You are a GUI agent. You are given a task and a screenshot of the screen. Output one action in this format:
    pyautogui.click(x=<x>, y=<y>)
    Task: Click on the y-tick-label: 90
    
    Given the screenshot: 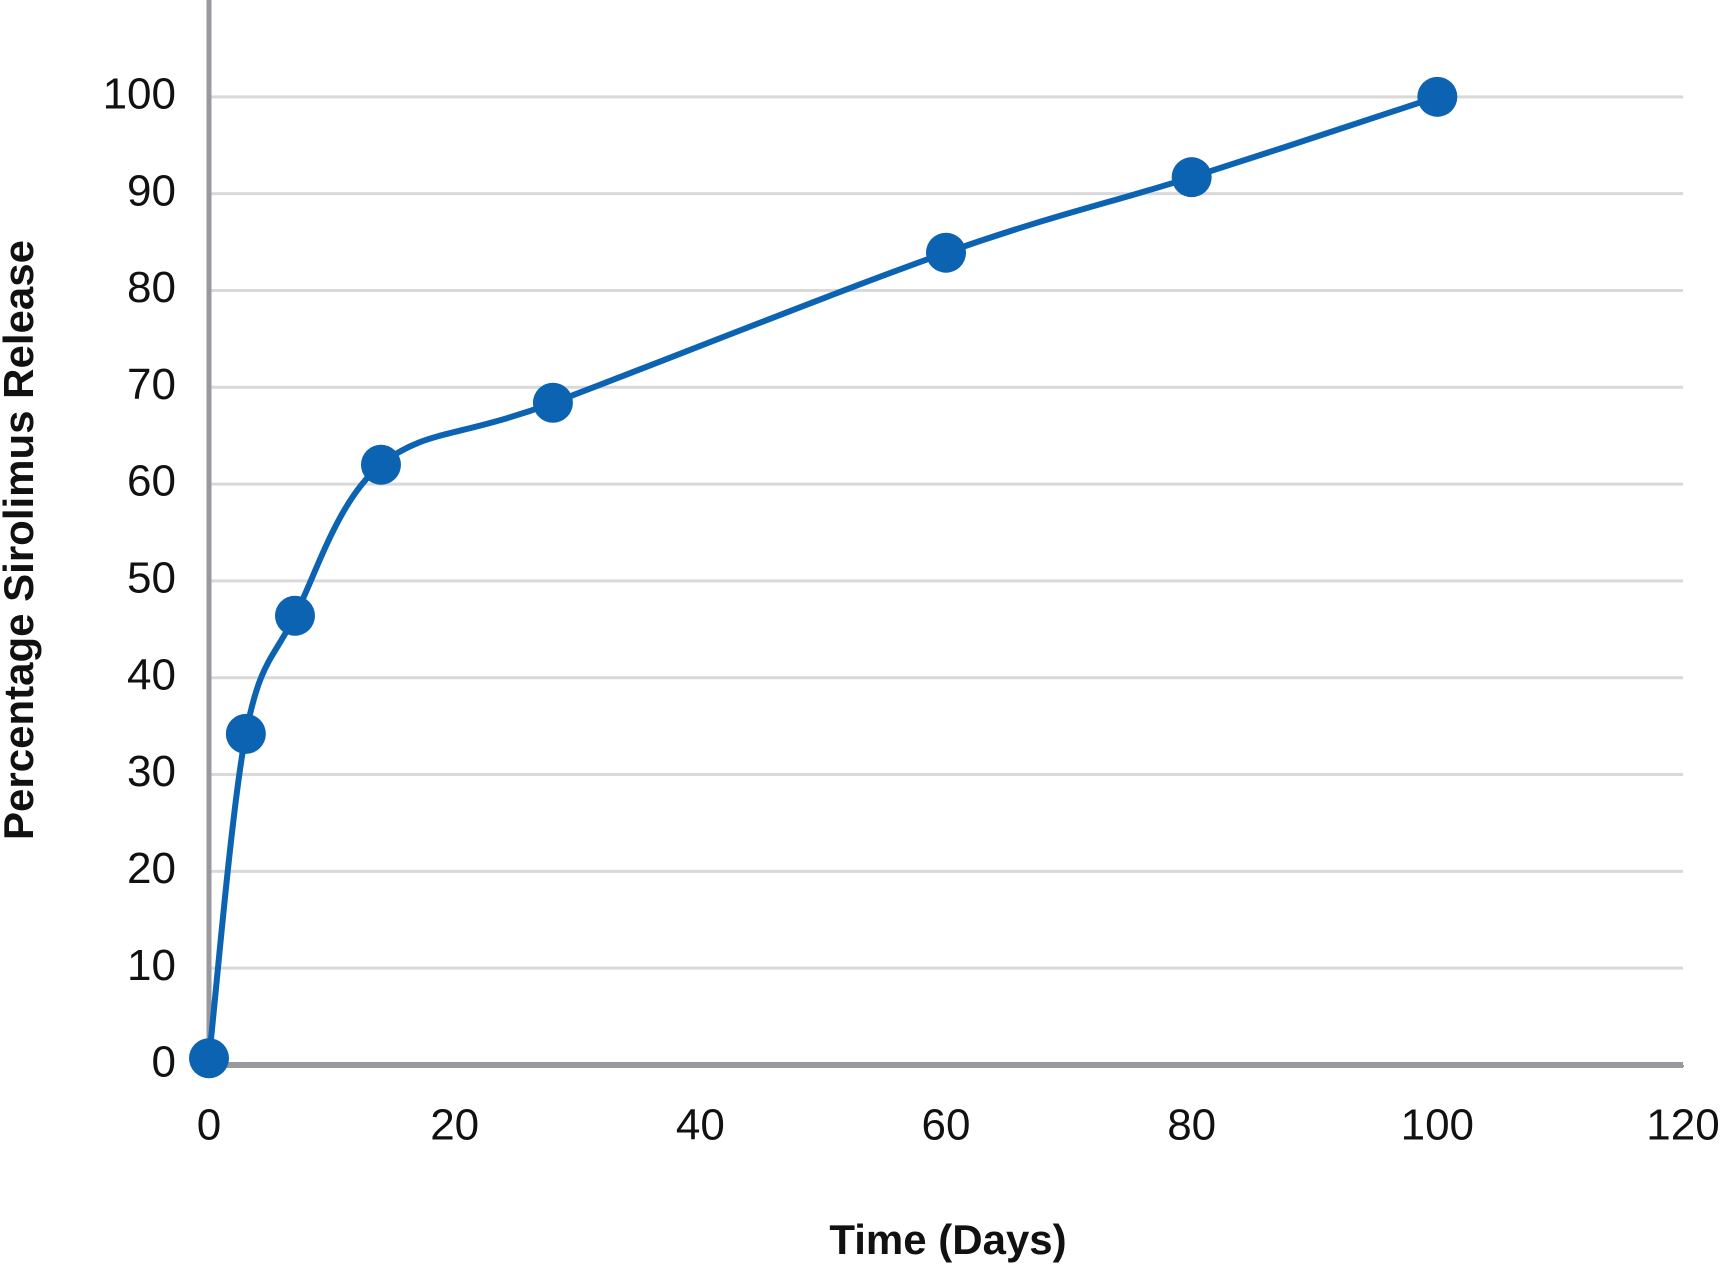 What is the action you would take?
    pyautogui.click(x=151, y=190)
    